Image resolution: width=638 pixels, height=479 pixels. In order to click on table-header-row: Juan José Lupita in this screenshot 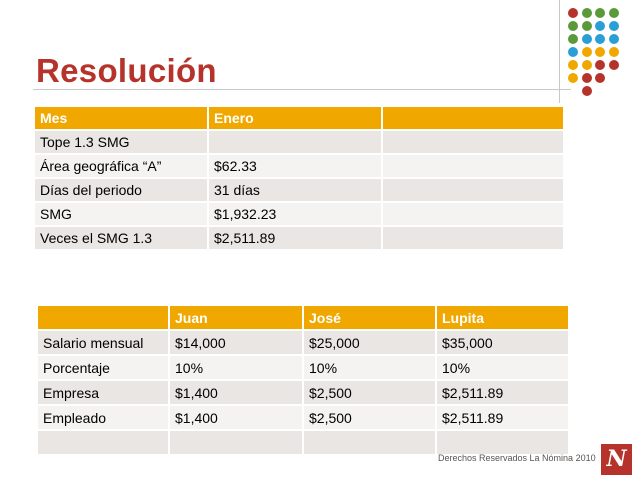, I will do `click(303, 317)`.